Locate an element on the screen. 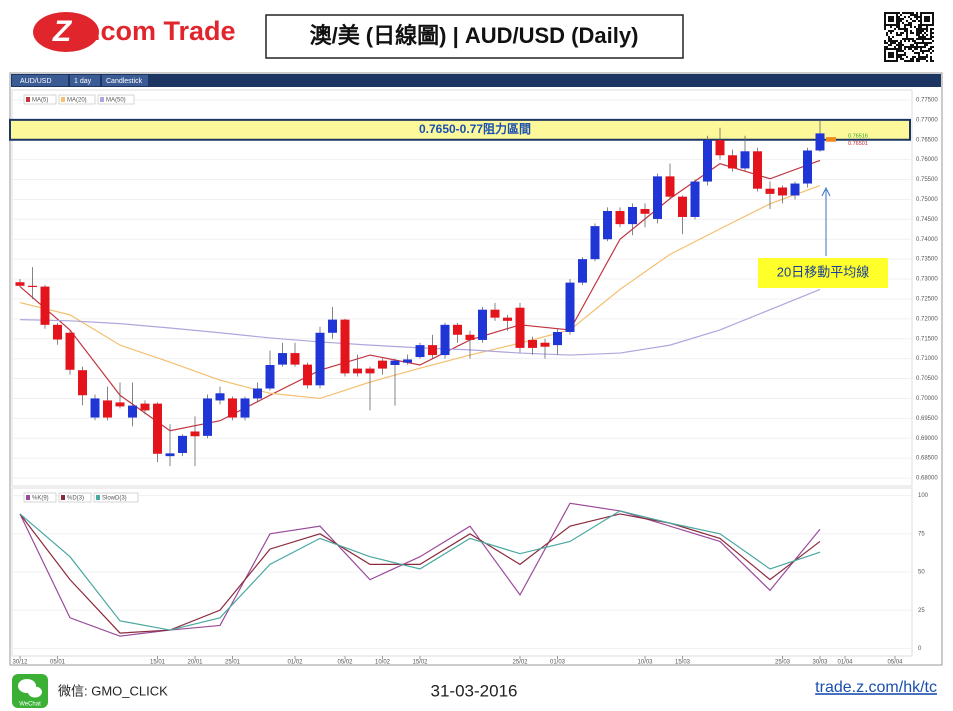 This screenshot has width=953, height=711. y-tick-label: 0.71500 is located at coordinates (927, 339).